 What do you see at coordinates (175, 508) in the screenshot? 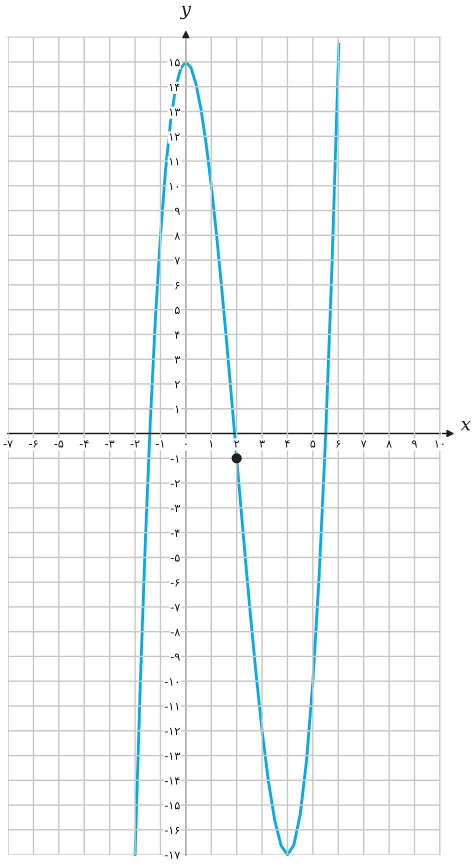
I see `y-tick-label: -۳` at bounding box center [175, 508].